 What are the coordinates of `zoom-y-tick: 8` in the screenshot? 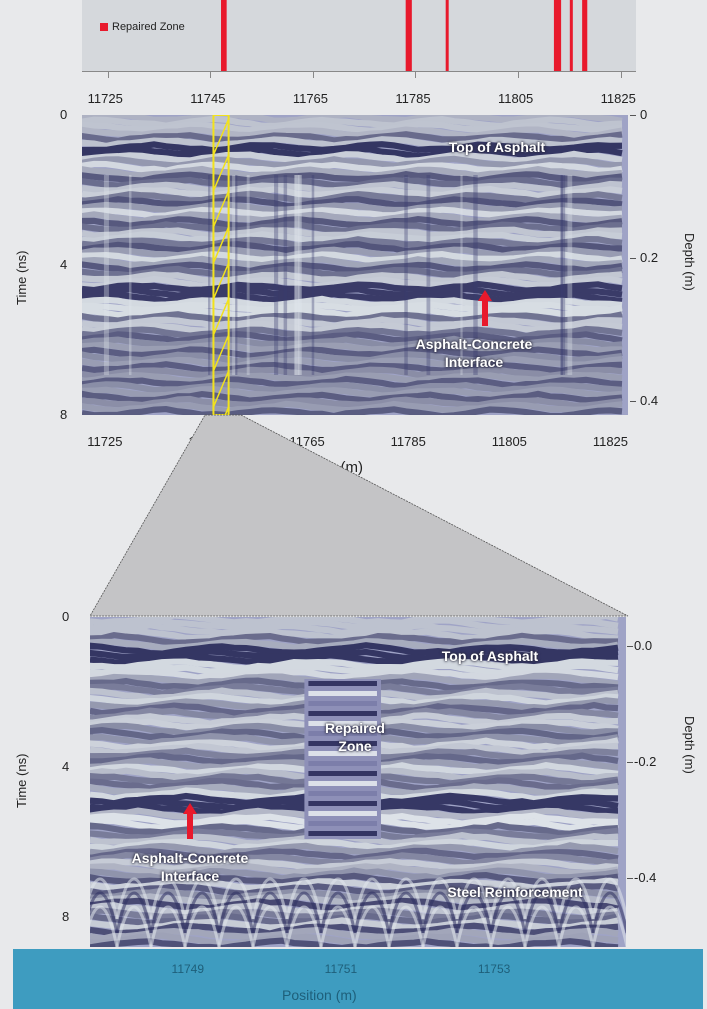 It's located at (66, 916).